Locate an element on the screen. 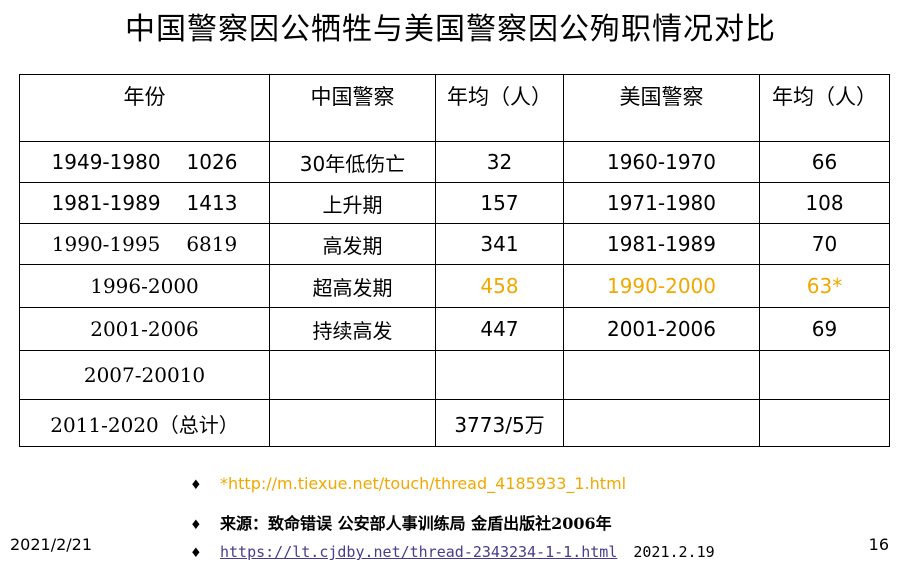 This screenshot has width=901, height=579. table-row: 1949-1980 1026 30年低伤亡 32 1960-1970 66 is located at coordinates (454, 162).